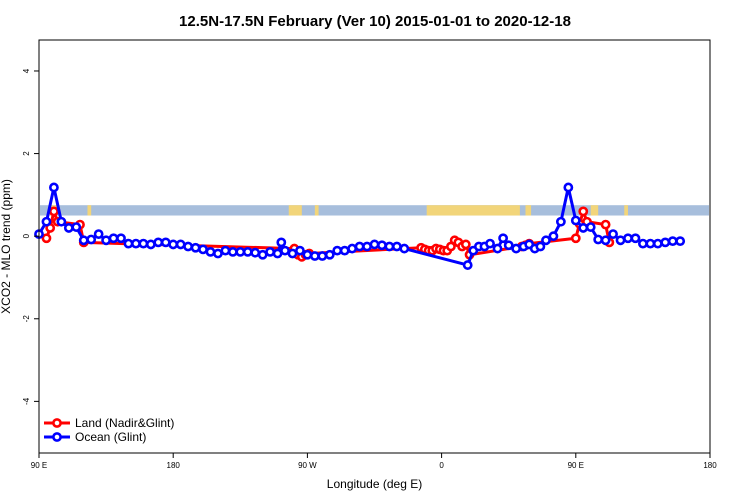  What do you see at coordinates (26, 153) in the screenshot?
I see `y-tick-label: 2` at bounding box center [26, 153].